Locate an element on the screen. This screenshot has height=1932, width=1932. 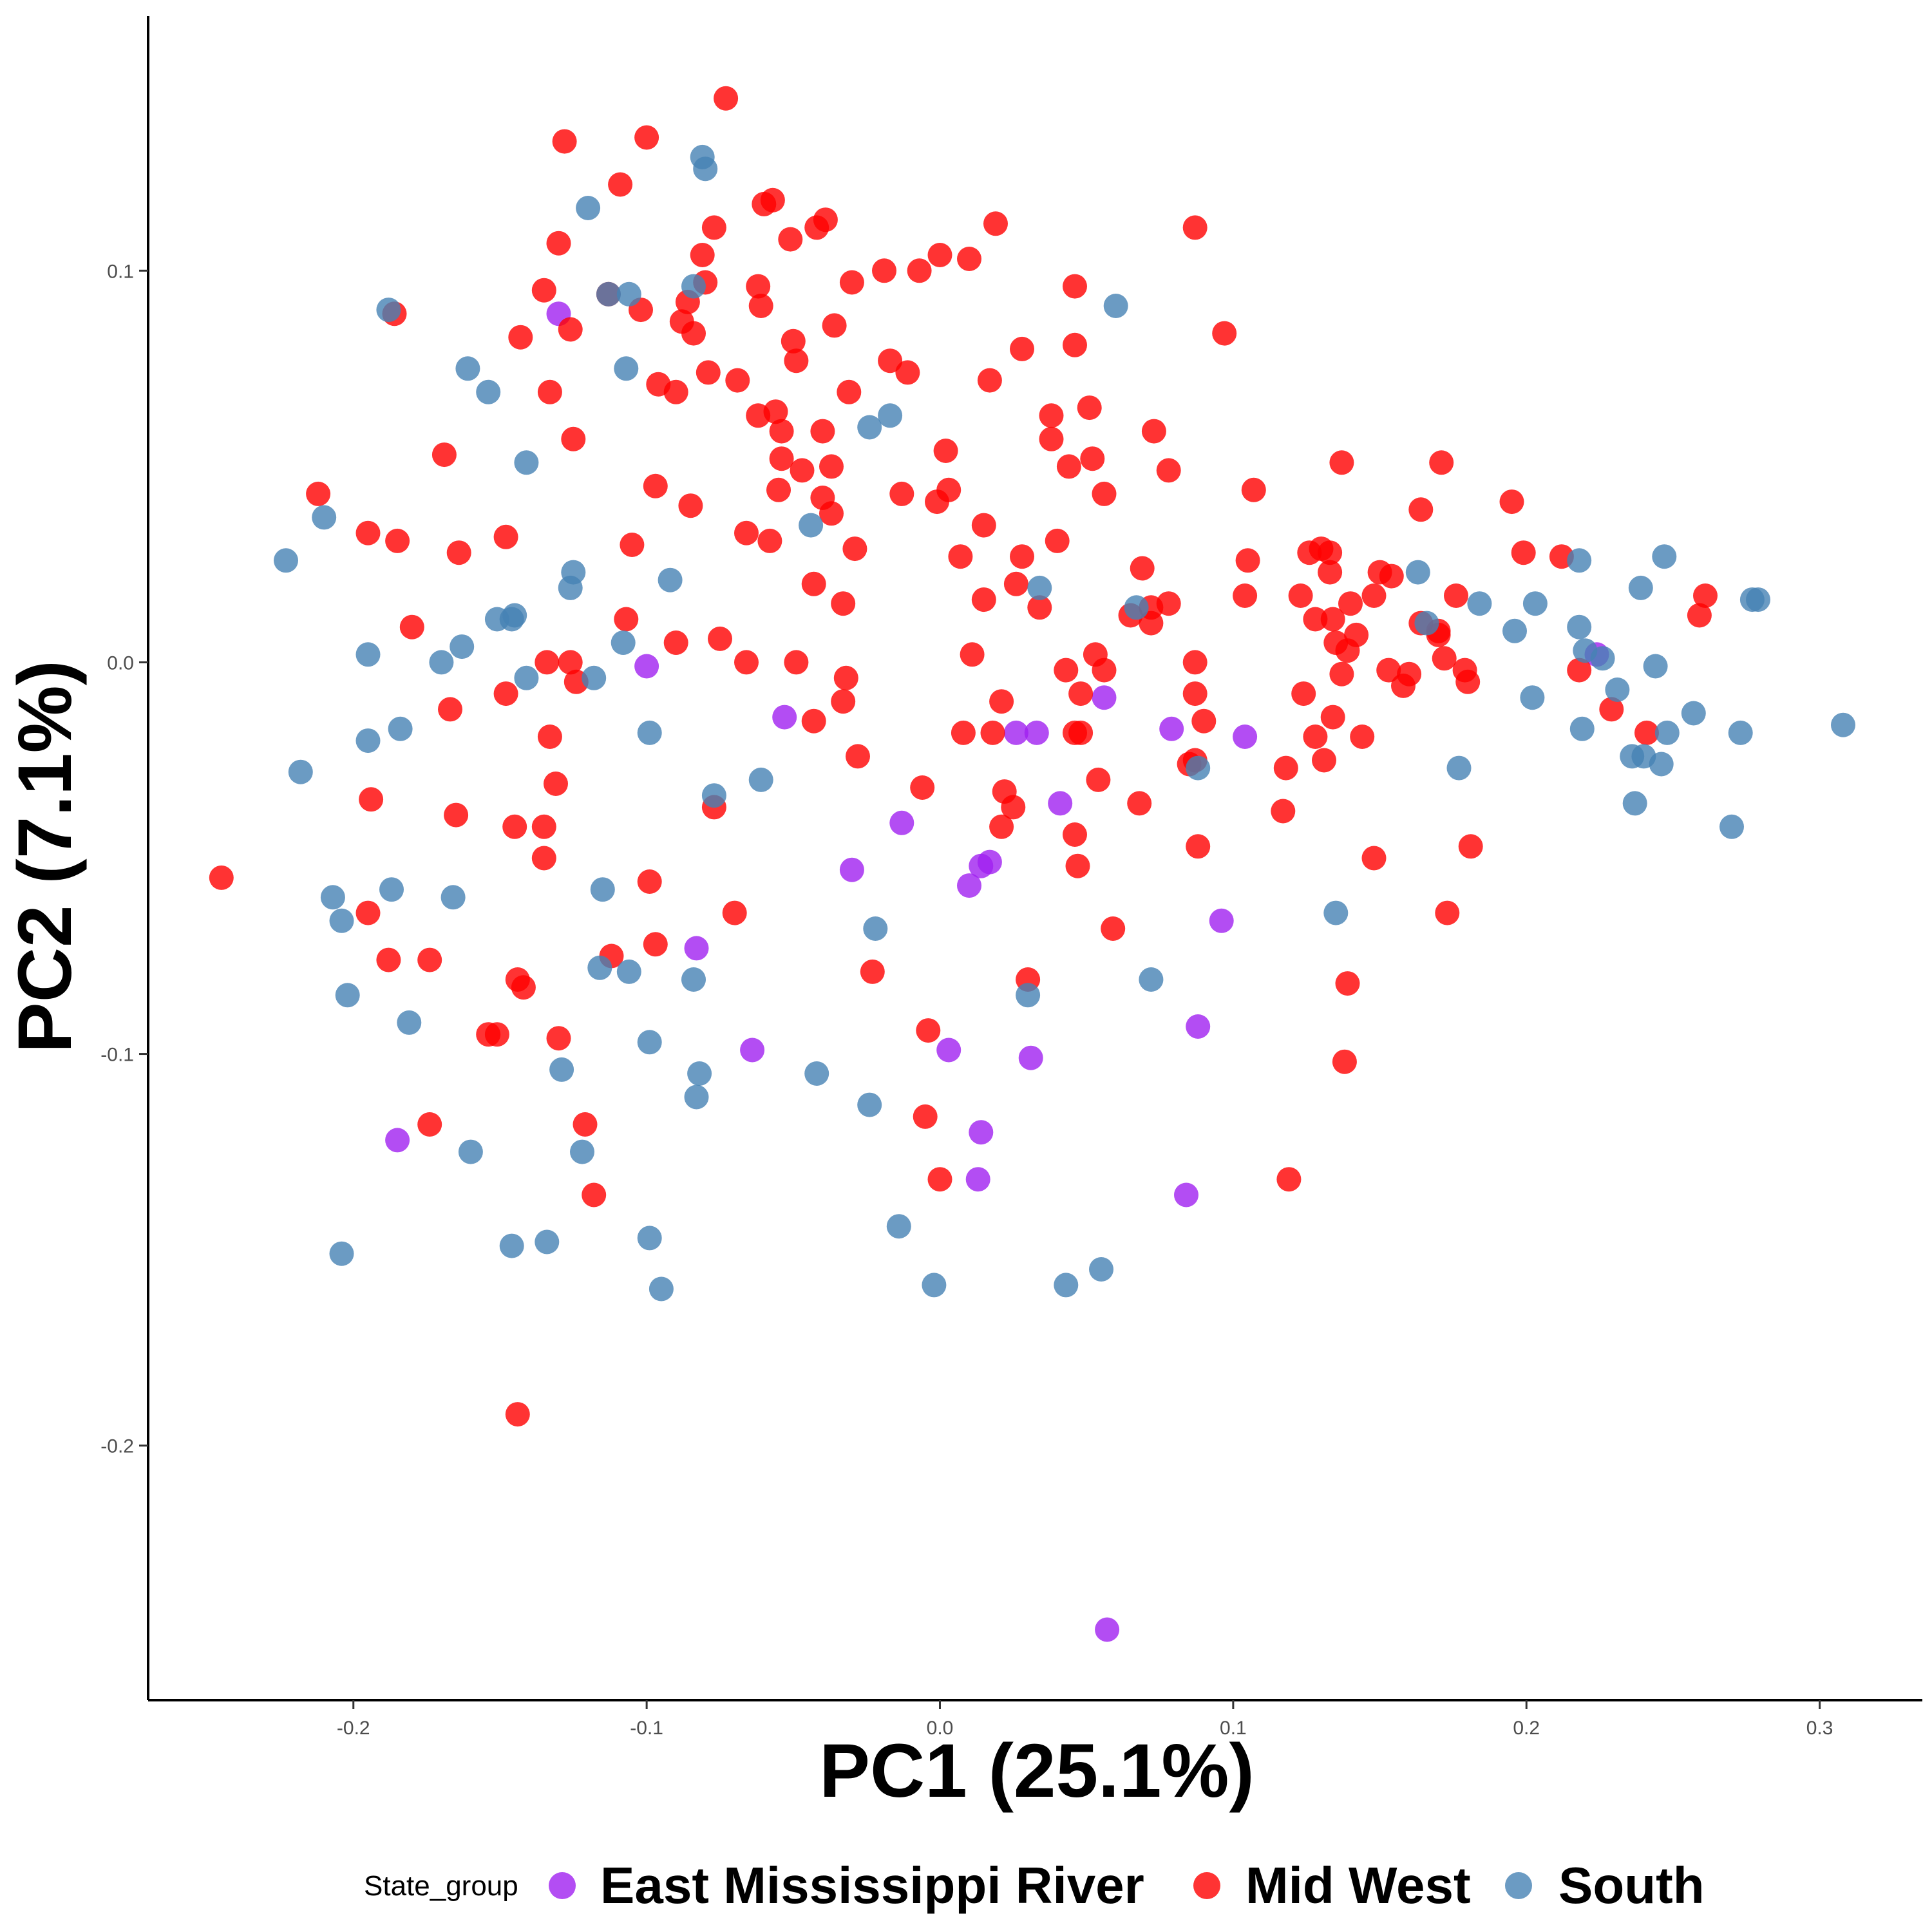
y-tick-label: 0.1 is located at coordinates (120, 271).